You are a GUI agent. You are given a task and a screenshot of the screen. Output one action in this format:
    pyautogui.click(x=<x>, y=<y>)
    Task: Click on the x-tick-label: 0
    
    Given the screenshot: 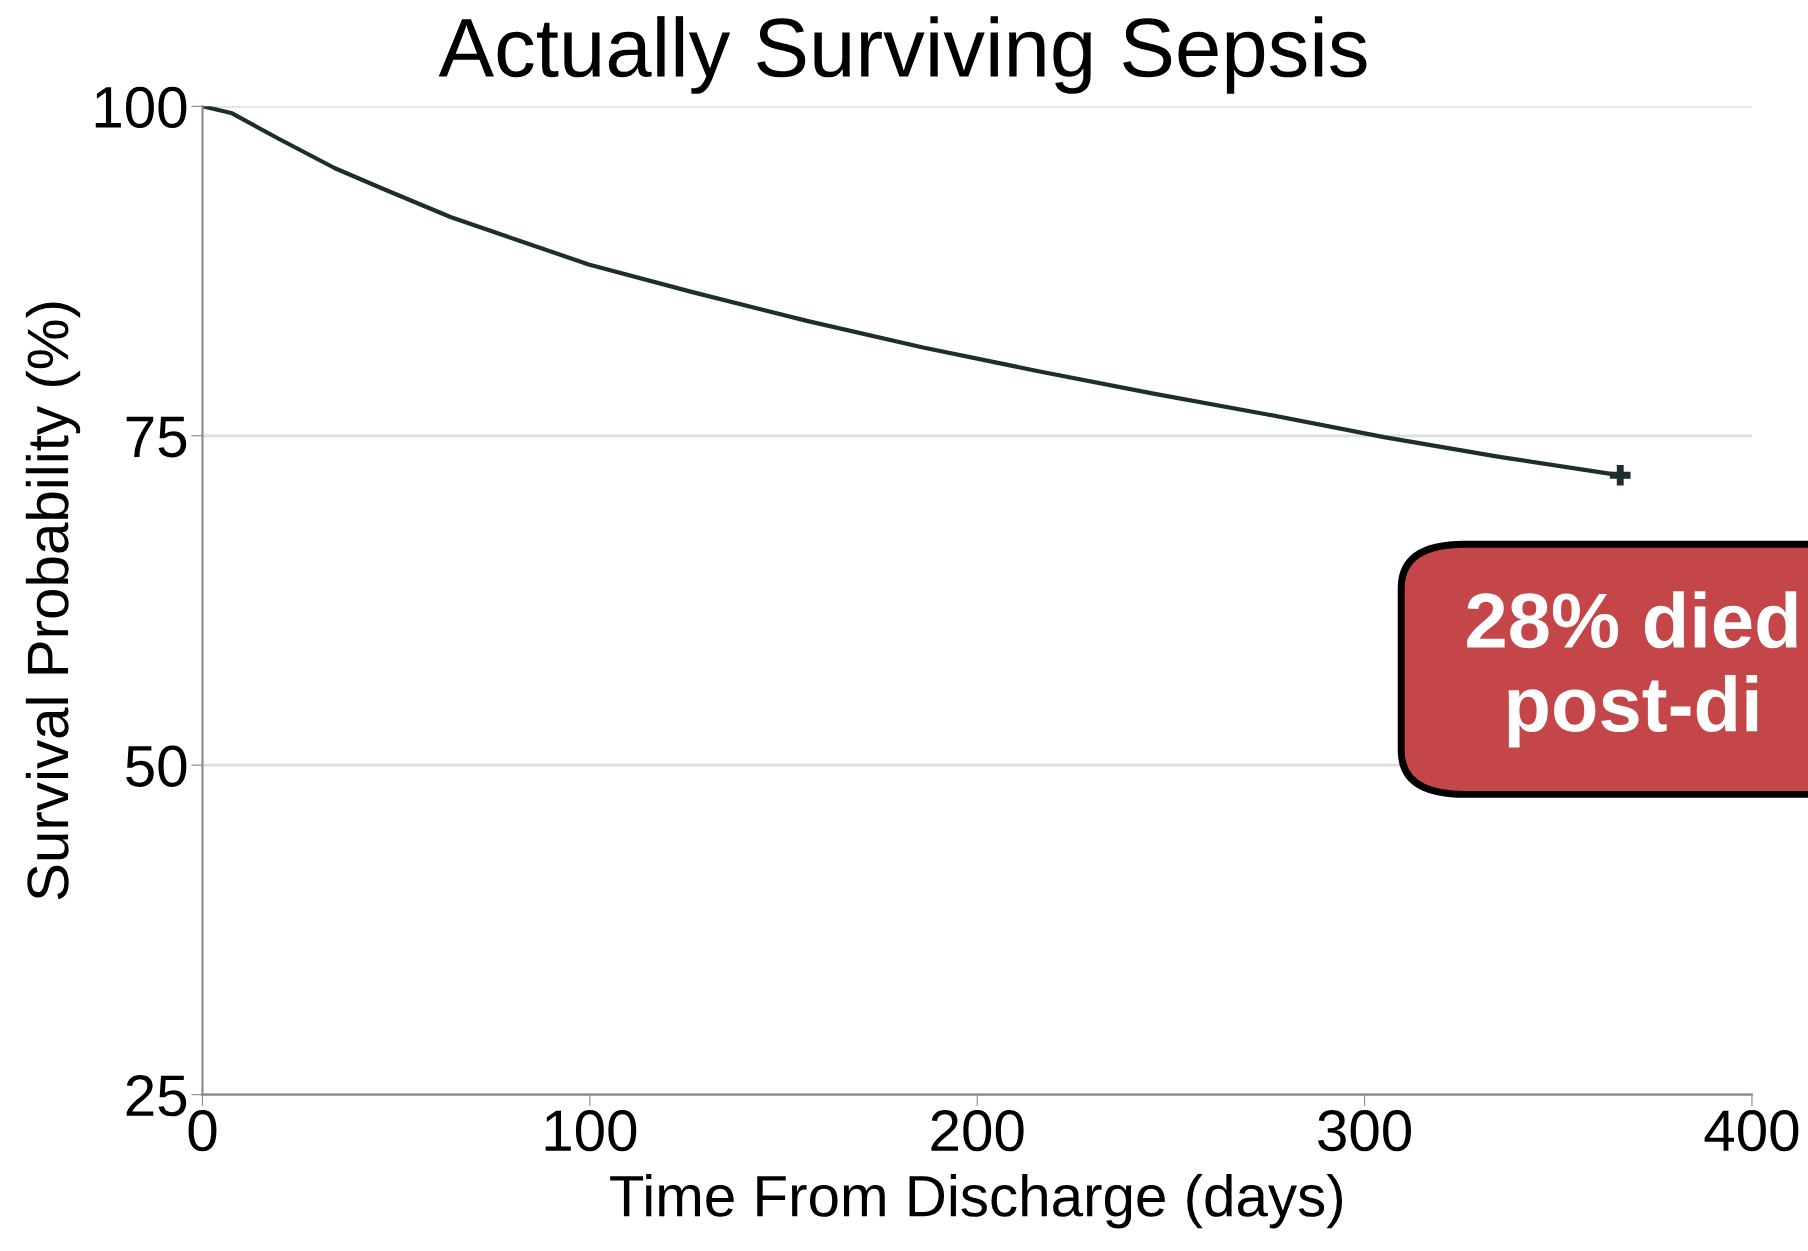 What is the action you would take?
    pyautogui.click(x=202, y=1131)
    